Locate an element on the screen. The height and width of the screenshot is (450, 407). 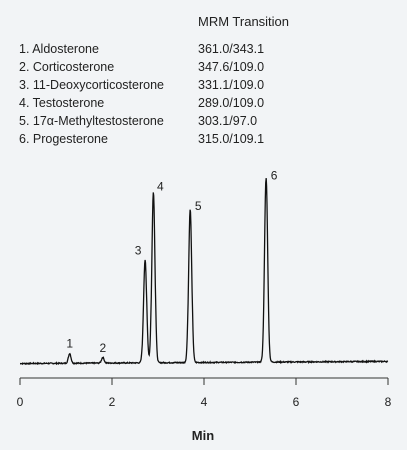
compound-name: 6. Progesterone is located at coordinates (63, 139).